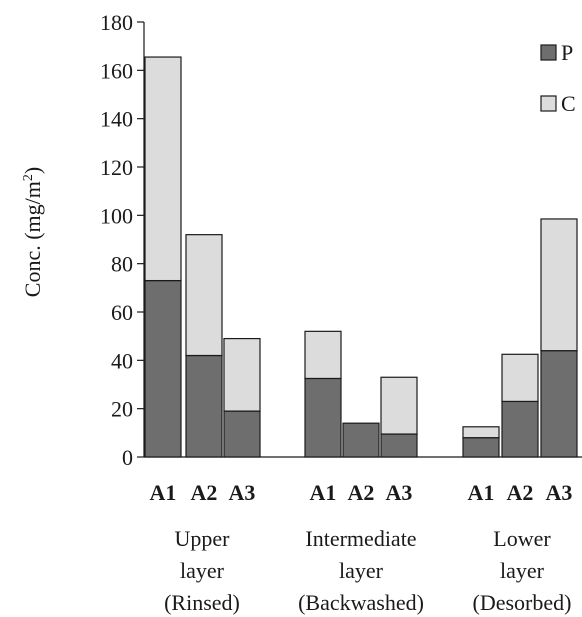  Describe the element at coordinates (122, 312) in the screenshot. I see `y-tick-label: 60` at that location.